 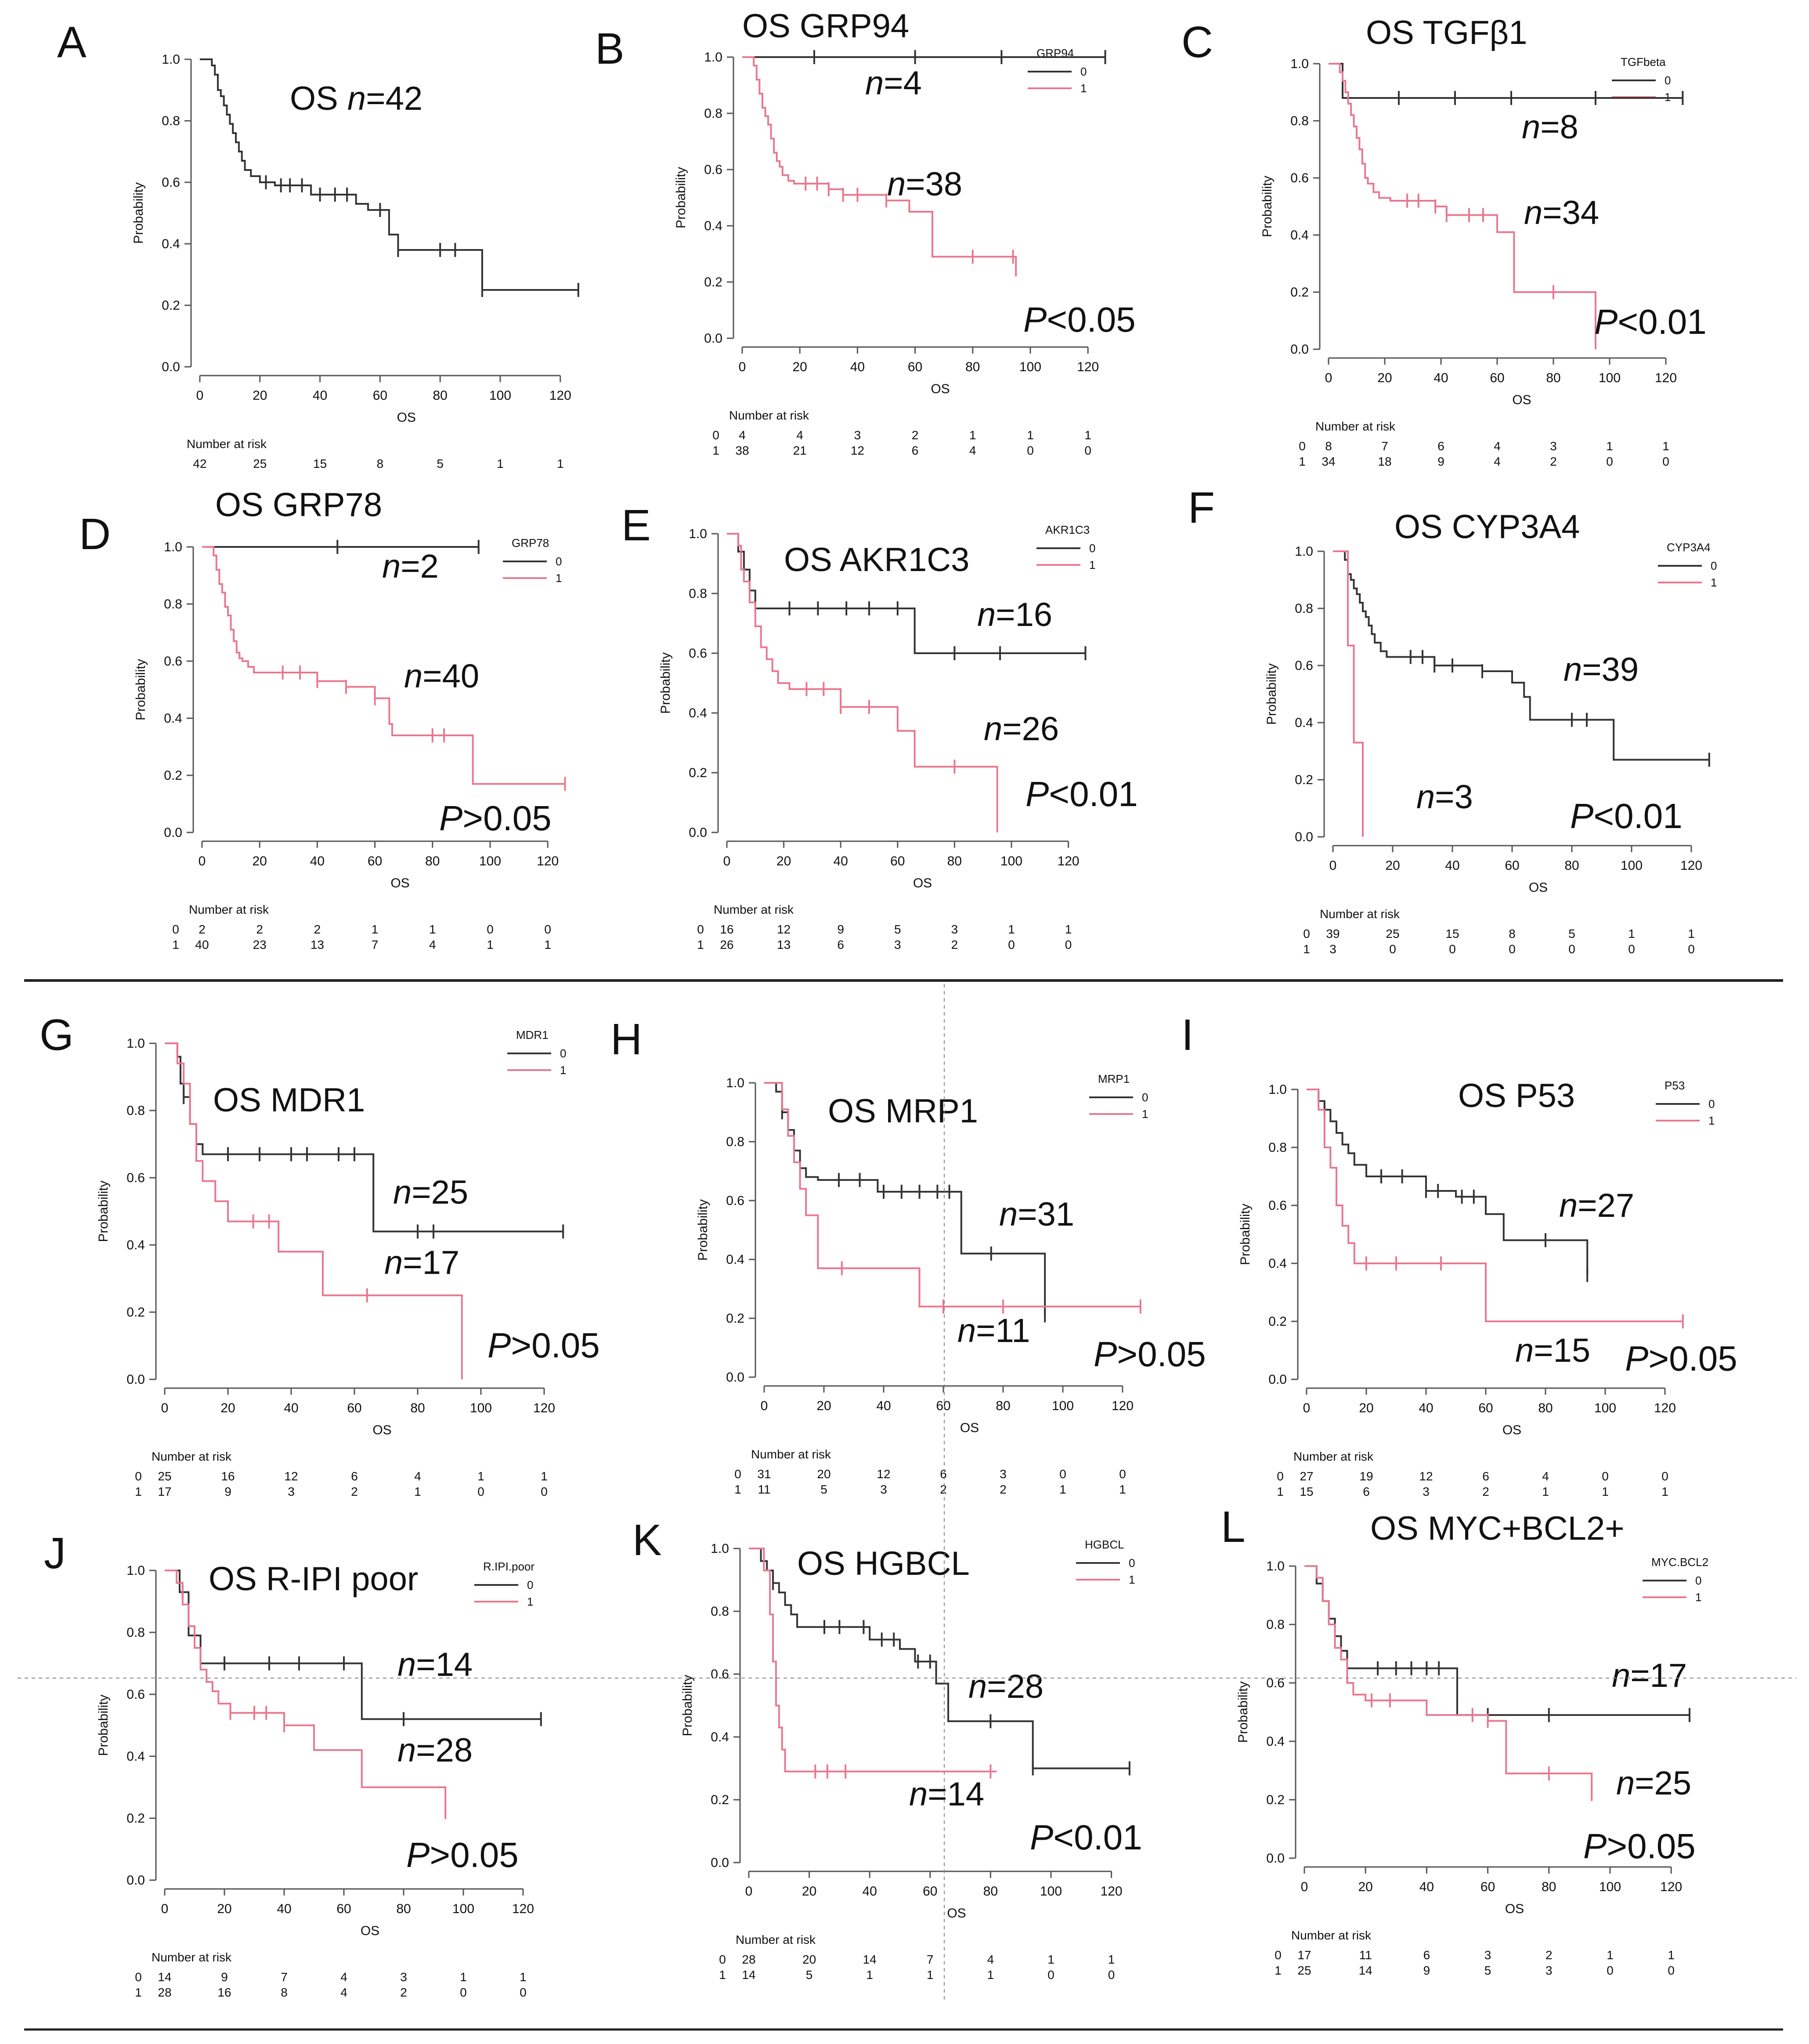 What do you see at coordinates (1393, 934) in the screenshot?
I see `risk-value: 25` at bounding box center [1393, 934].